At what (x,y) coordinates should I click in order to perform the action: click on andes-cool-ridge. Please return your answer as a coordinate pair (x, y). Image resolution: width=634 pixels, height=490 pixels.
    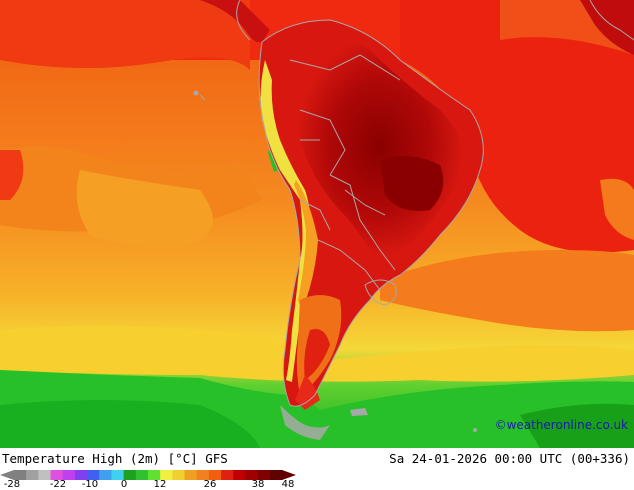
    Looking at the image, I should click on (285, 221).